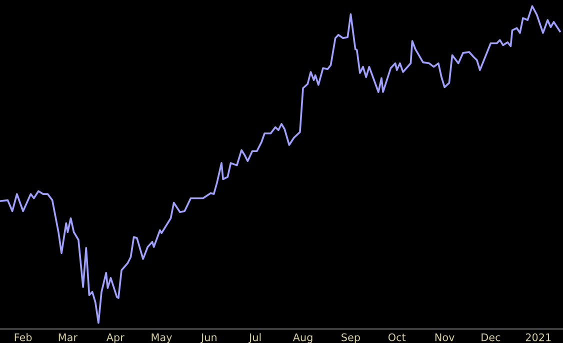  What do you see at coordinates (115, 338) in the screenshot?
I see `x-tick-label: Apr` at bounding box center [115, 338].